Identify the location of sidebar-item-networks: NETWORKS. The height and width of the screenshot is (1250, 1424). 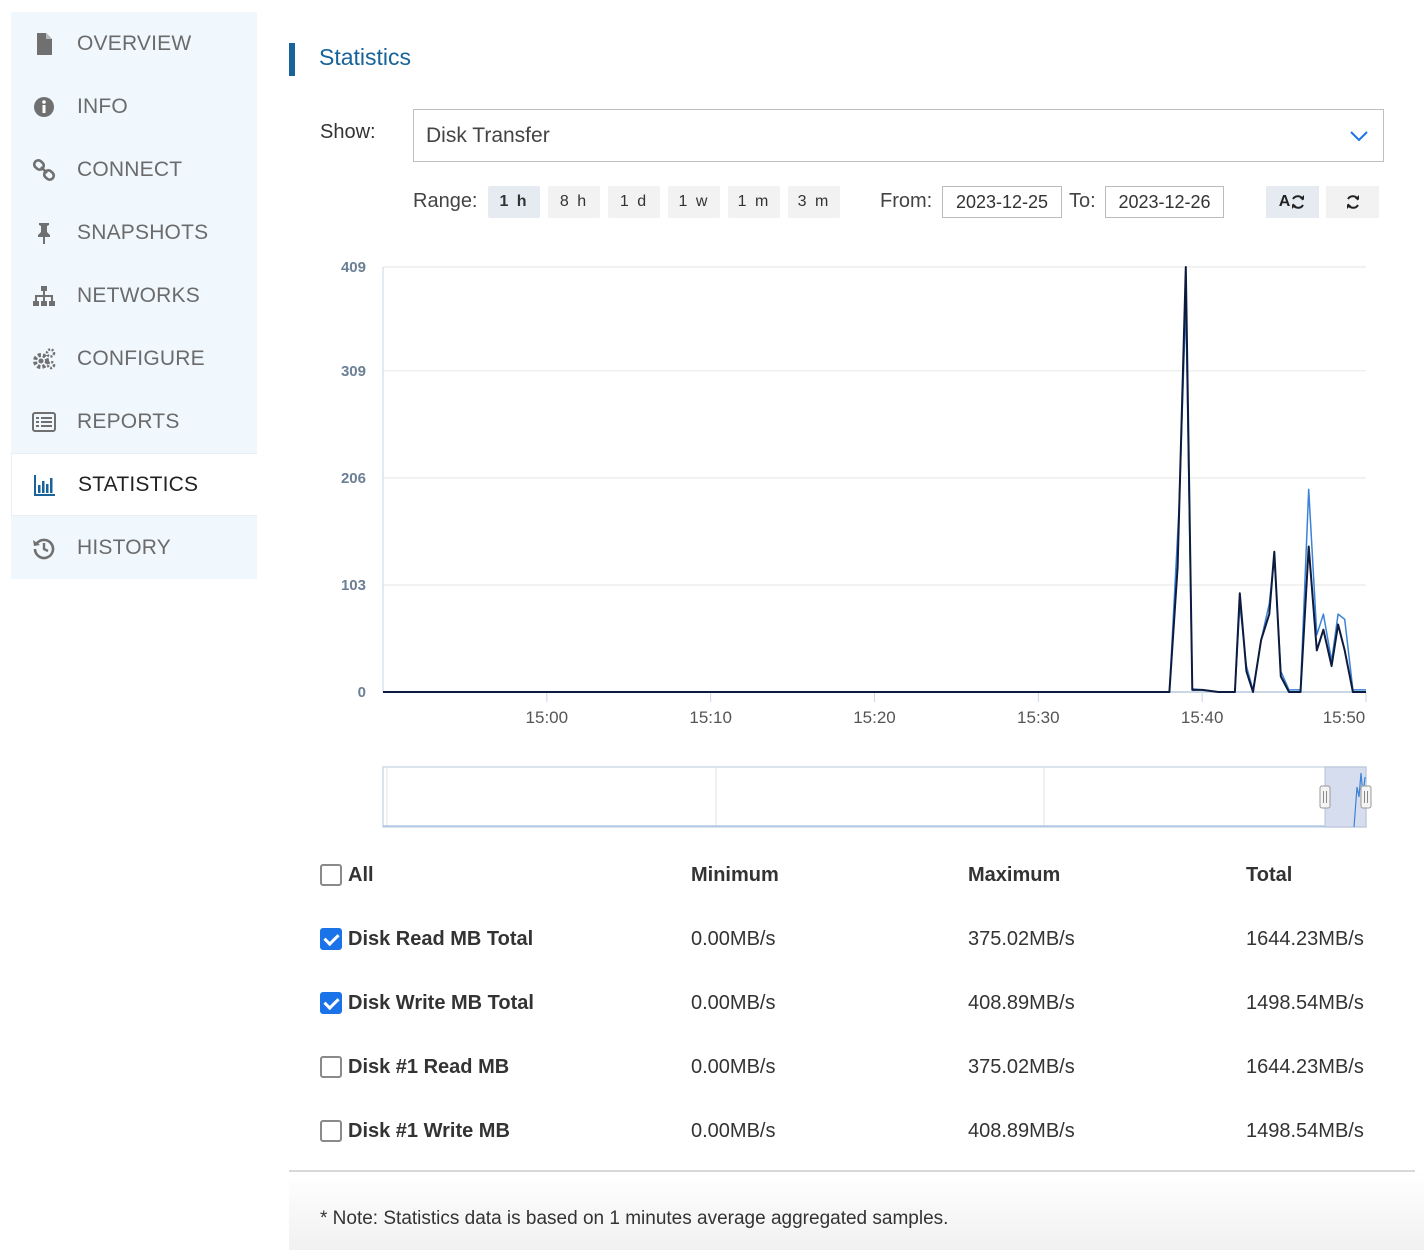
(134, 295).